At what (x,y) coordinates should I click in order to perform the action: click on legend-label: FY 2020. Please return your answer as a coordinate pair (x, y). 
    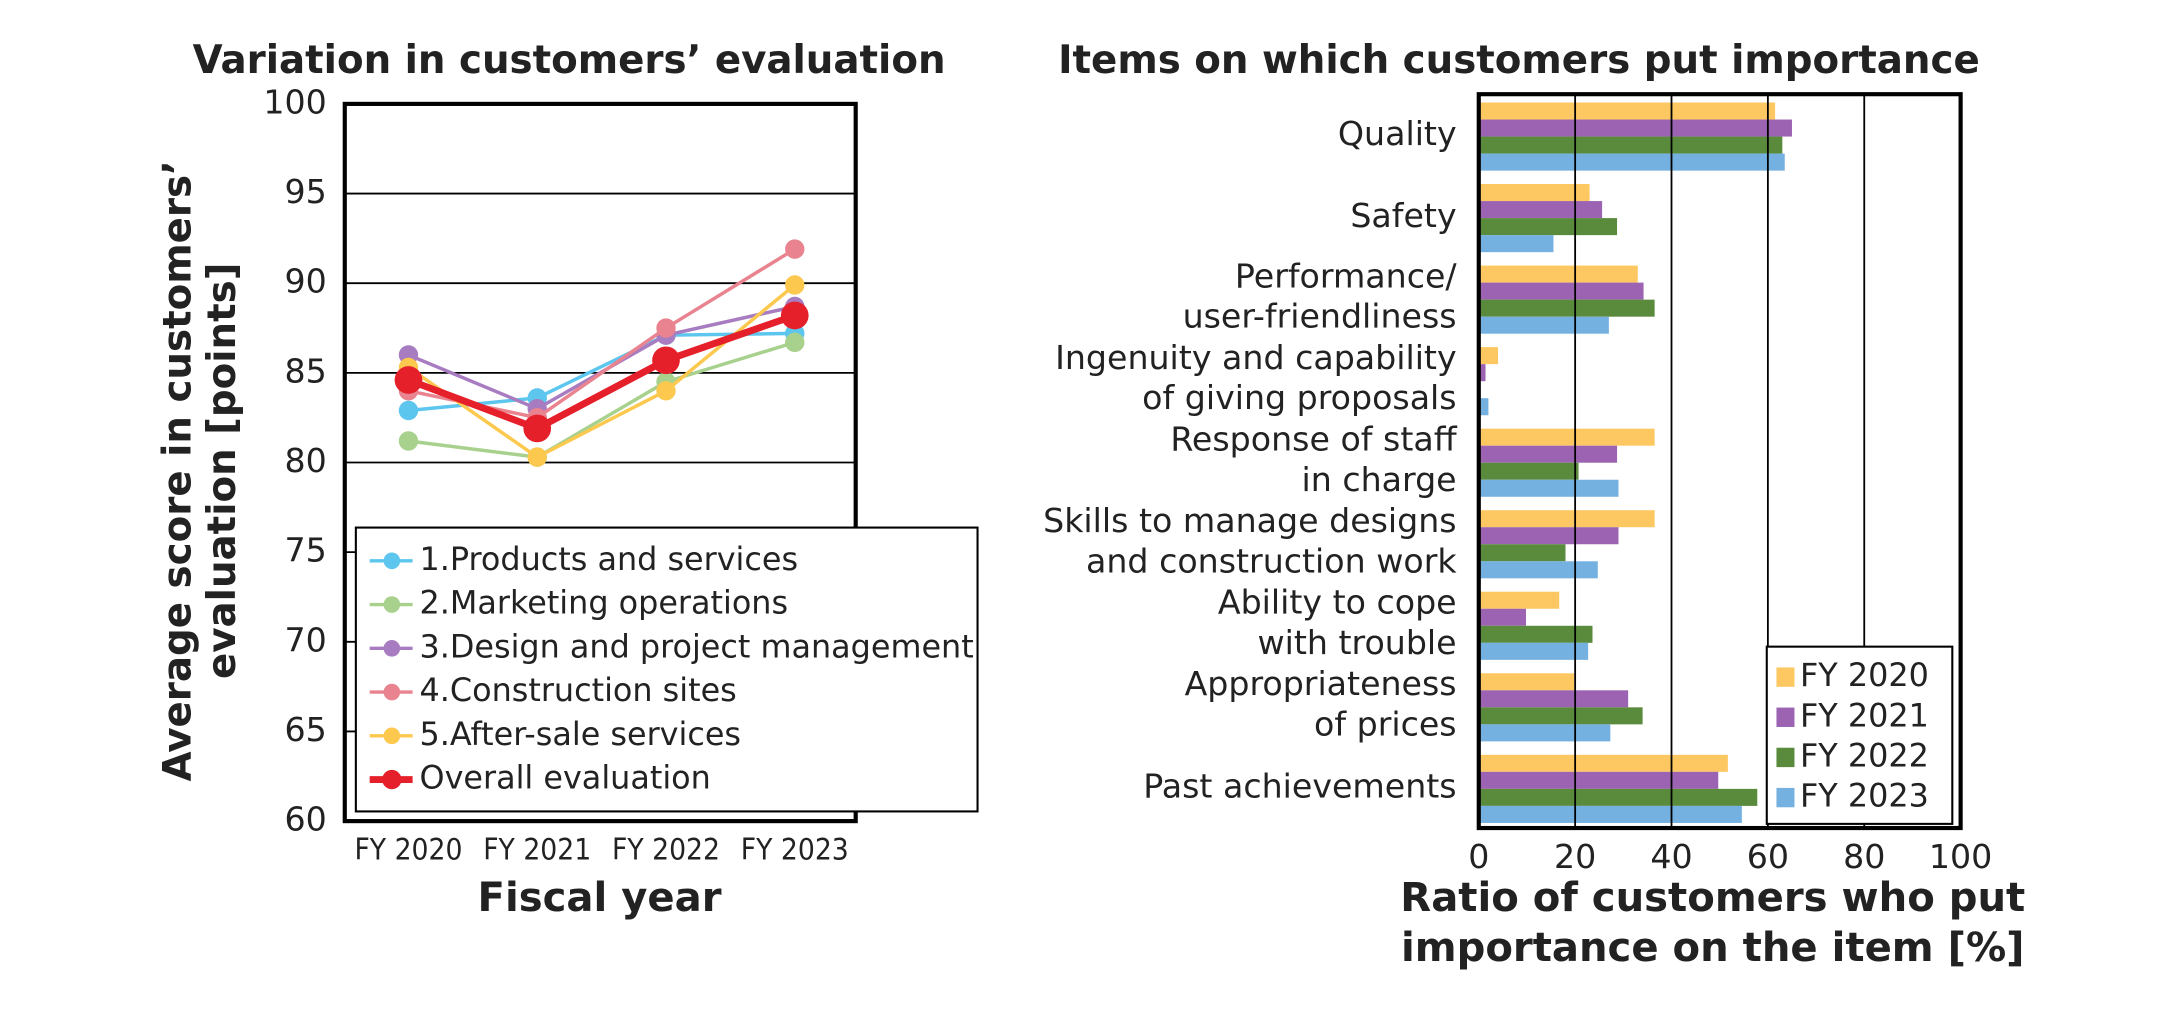
    Looking at the image, I should click on (1864, 675).